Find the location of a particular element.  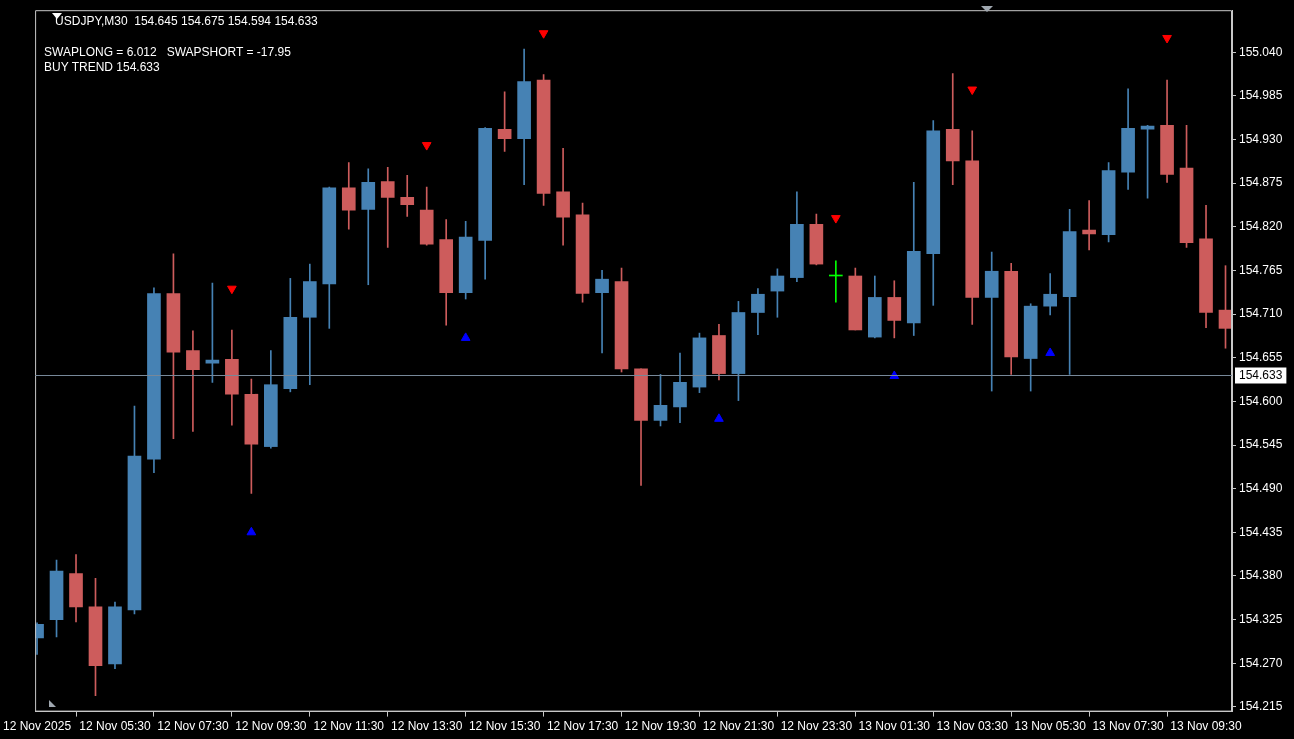

y-tick-label: 154.490 is located at coordinates (1261, 487).